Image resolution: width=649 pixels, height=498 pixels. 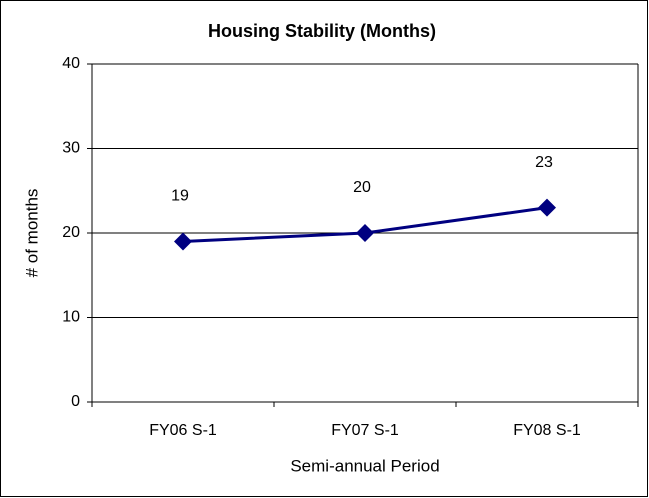 What do you see at coordinates (322, 31) in the screenshot?
I see `chart-title: Housing Stability (Months)` at bounding box center [322, 31].